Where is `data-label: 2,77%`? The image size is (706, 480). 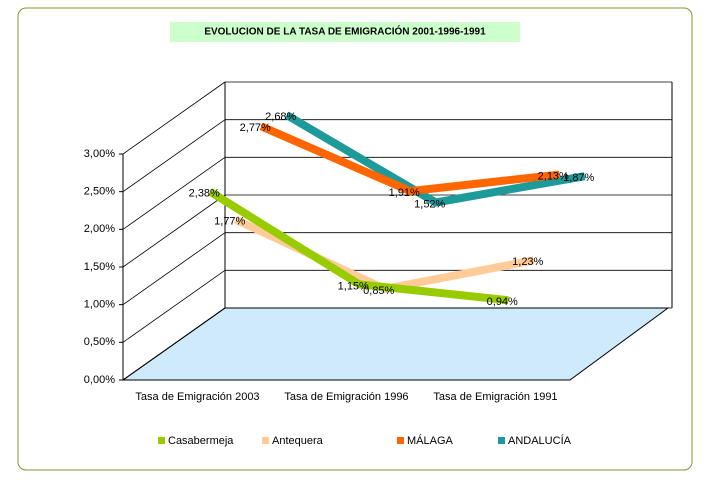 data-label: 2,77% is located at coordinates (255, 128).